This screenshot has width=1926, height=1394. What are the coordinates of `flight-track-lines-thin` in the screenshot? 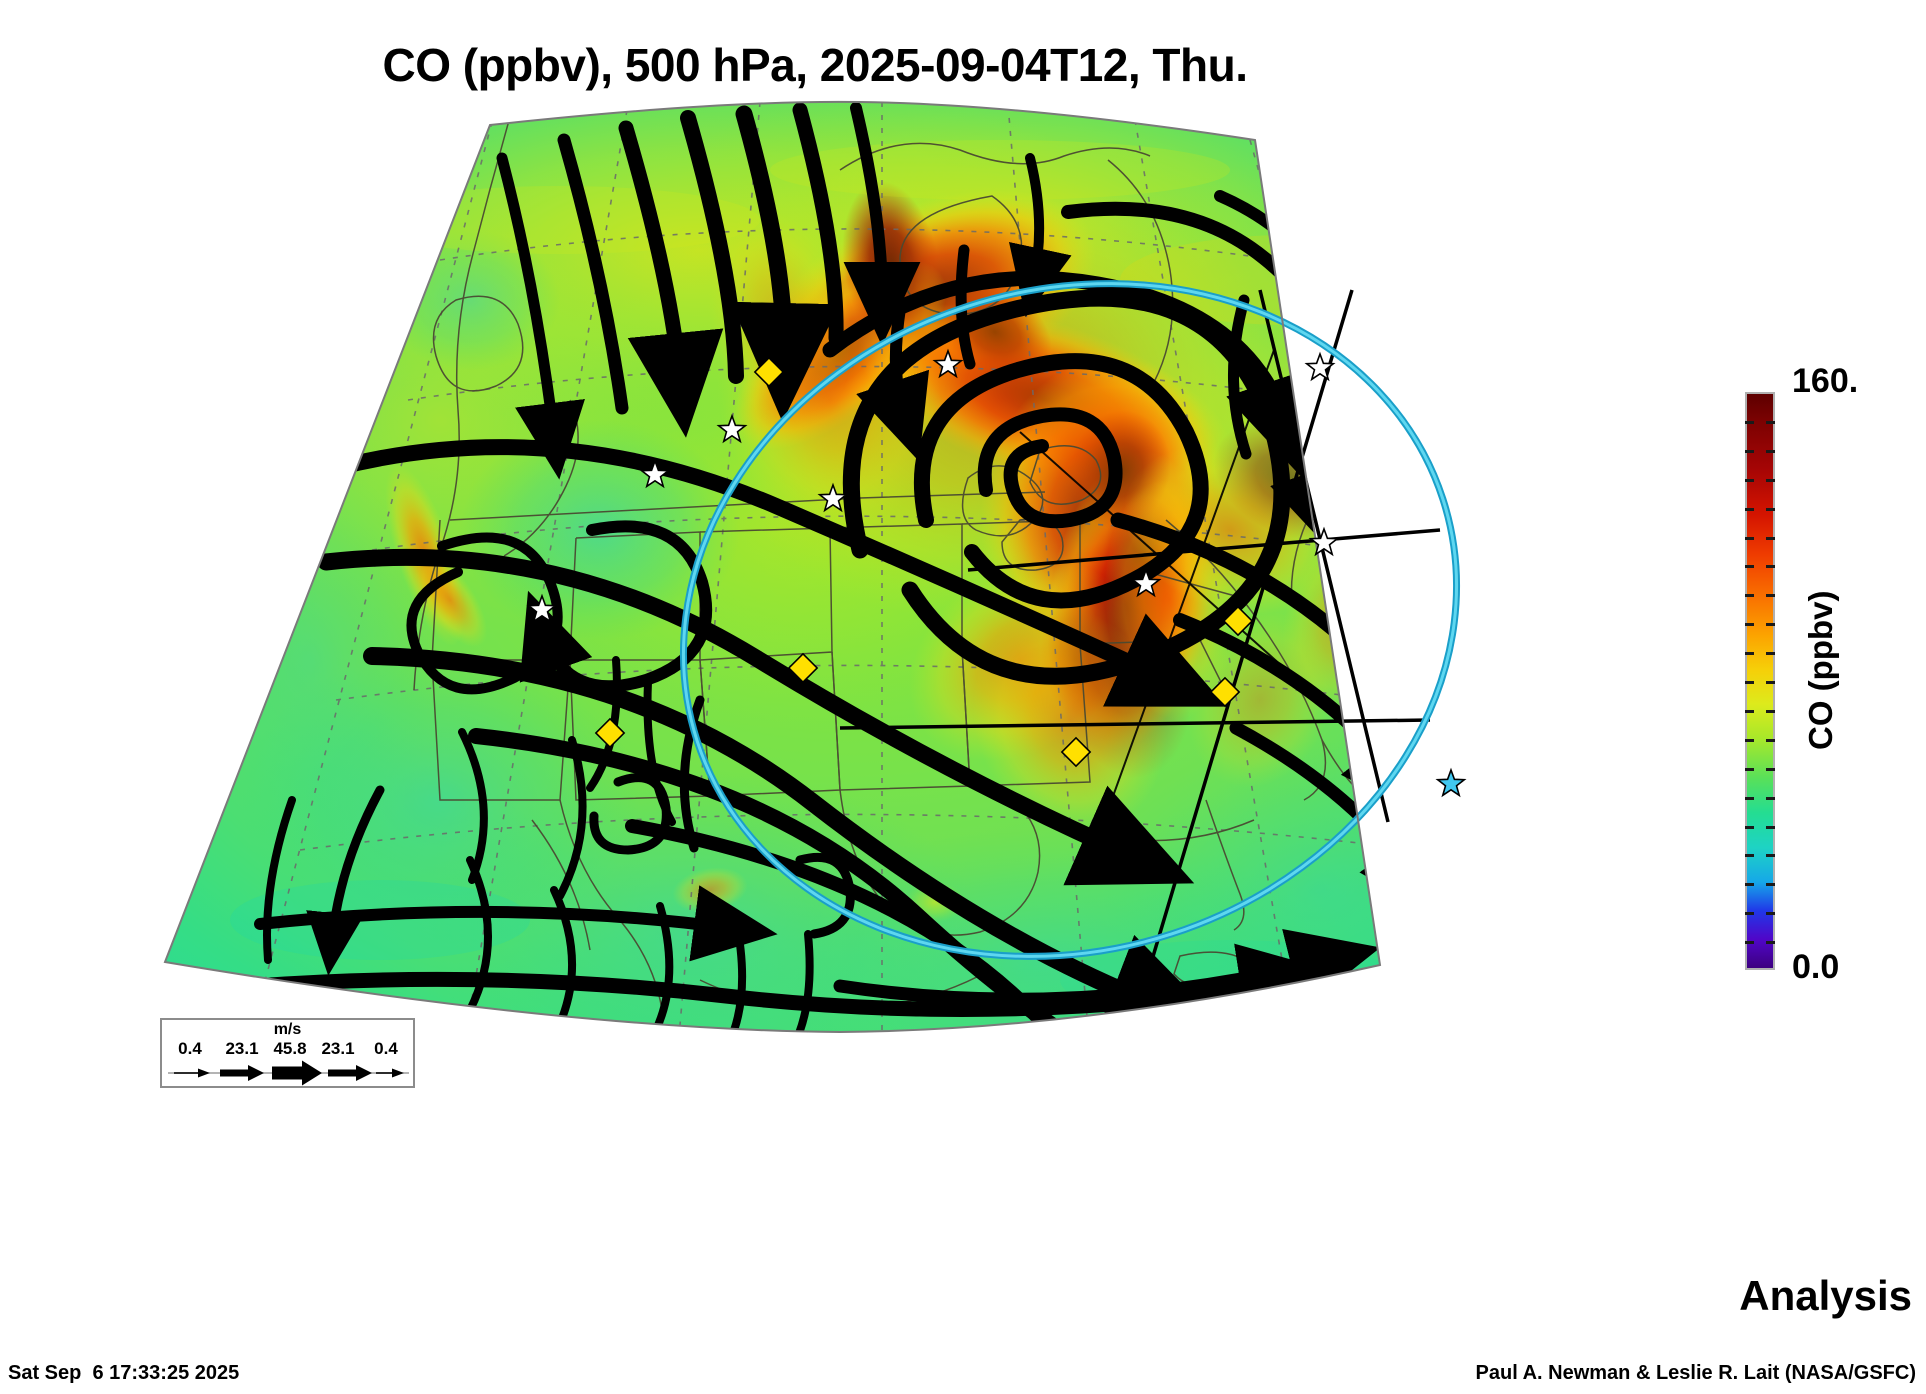 It's located at (1170, 605).